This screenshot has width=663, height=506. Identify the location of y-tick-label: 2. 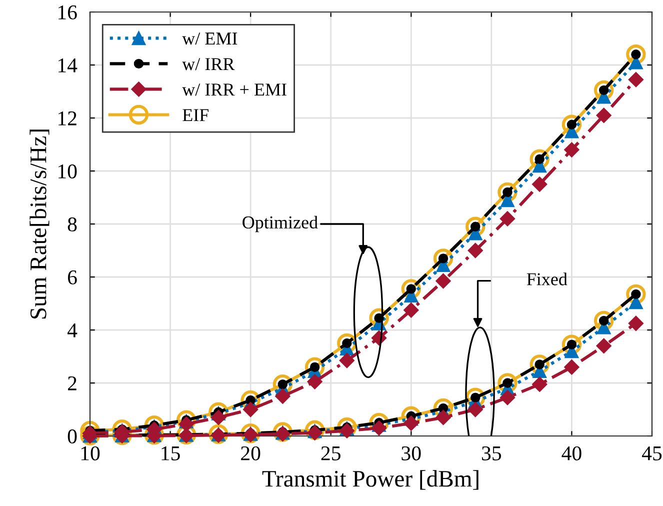
(72, 383).